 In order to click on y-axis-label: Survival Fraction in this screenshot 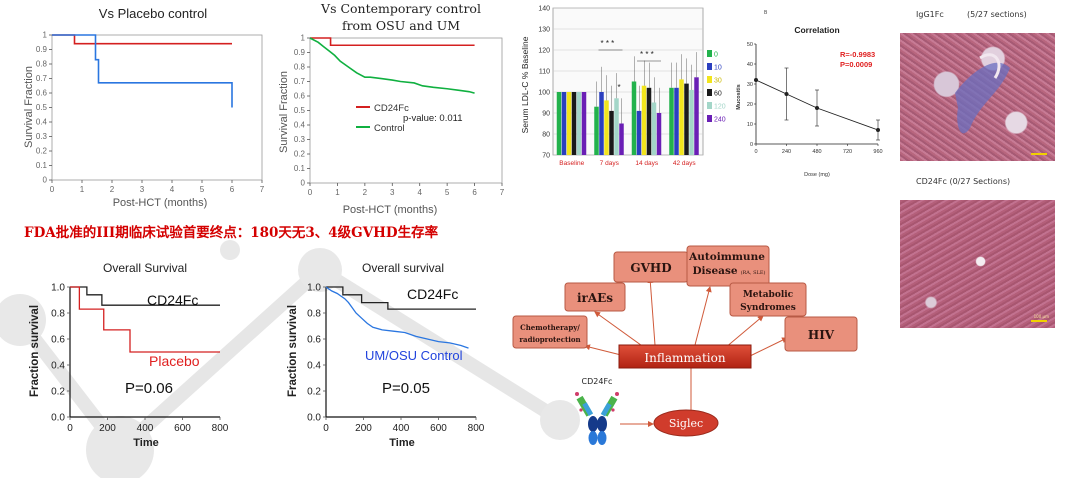, I will do `click(284, 112)`.